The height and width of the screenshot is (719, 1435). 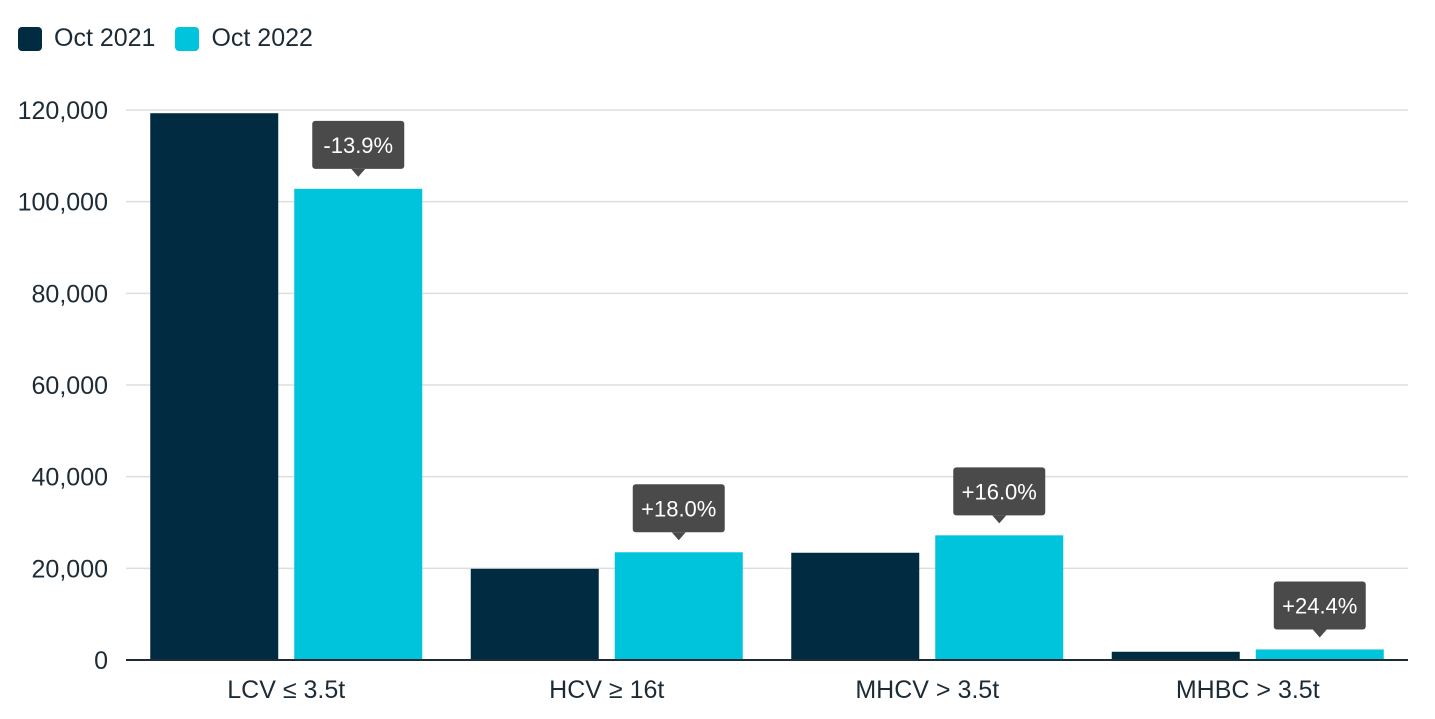 What do you see at coordinates (70, 478) in the screenshot?
I see `y-tick-label: 40,000` at bounding box center [70, 478].